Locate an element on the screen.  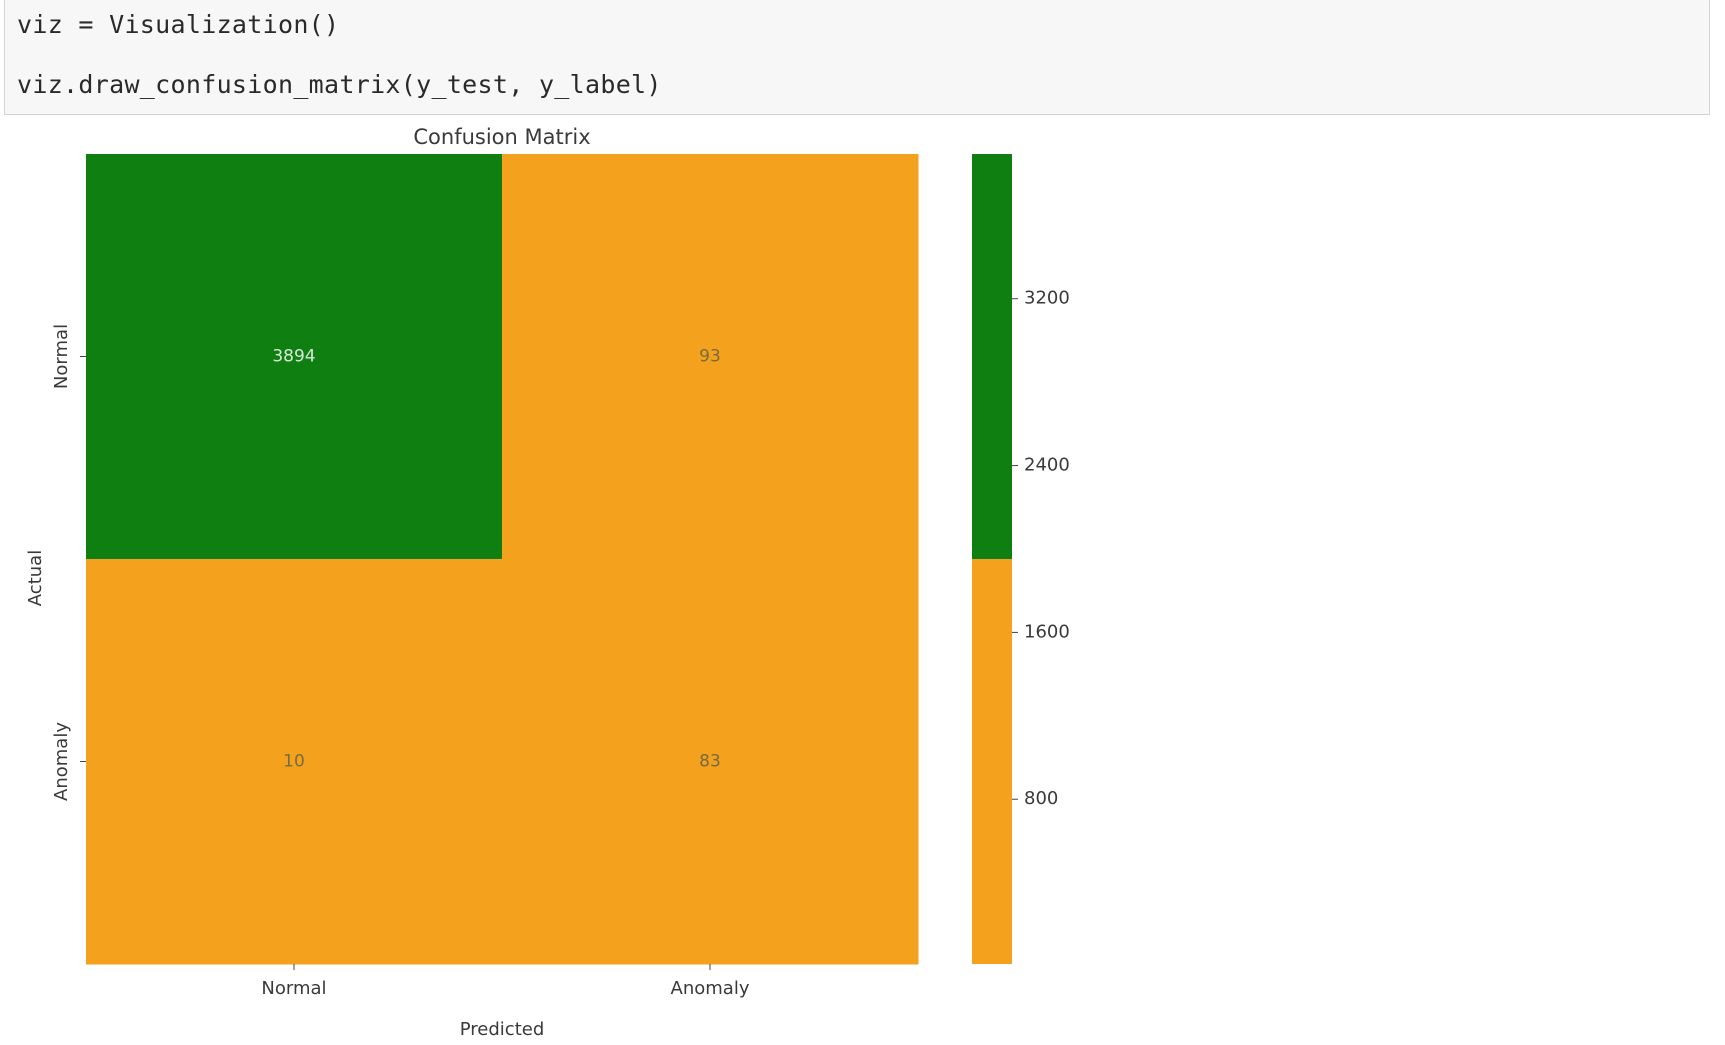
code-line-1: viz = Visualization() is located at coordinates (178, 24).